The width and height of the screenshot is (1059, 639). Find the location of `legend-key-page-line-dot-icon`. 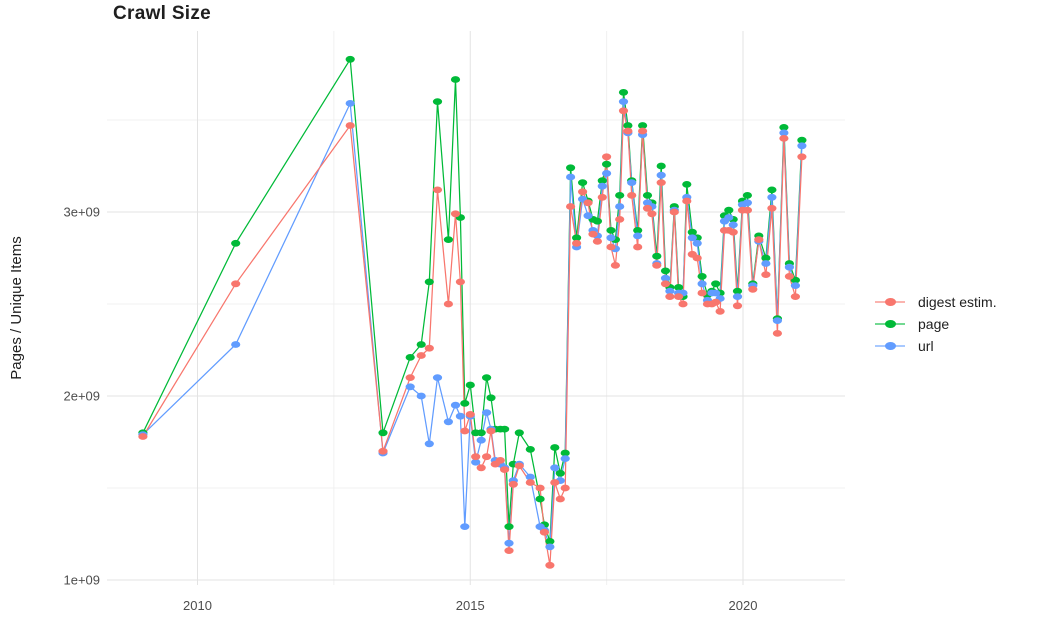

legend-key-page-line-dot-icon is located at coordinates (890, 324).